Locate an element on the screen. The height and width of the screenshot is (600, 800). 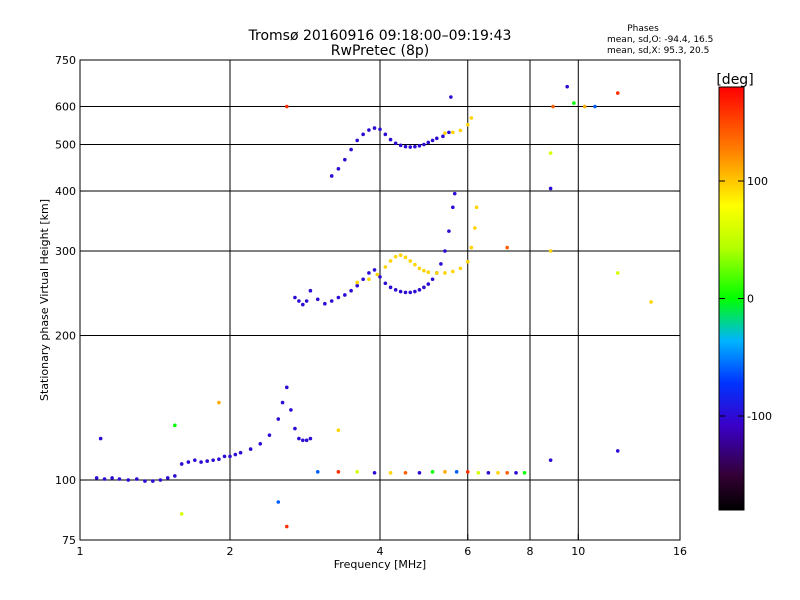
colorbar-tick-label: 0 is located at coordinates (750, 299).